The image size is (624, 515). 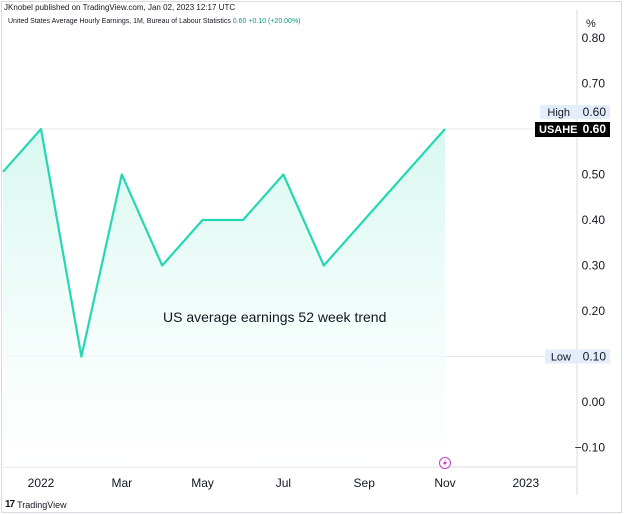 What do you see at coordinates (594, 38) in the screenshot?
I see `y-tick-label: 0.80` at bounding box center [594, 38].